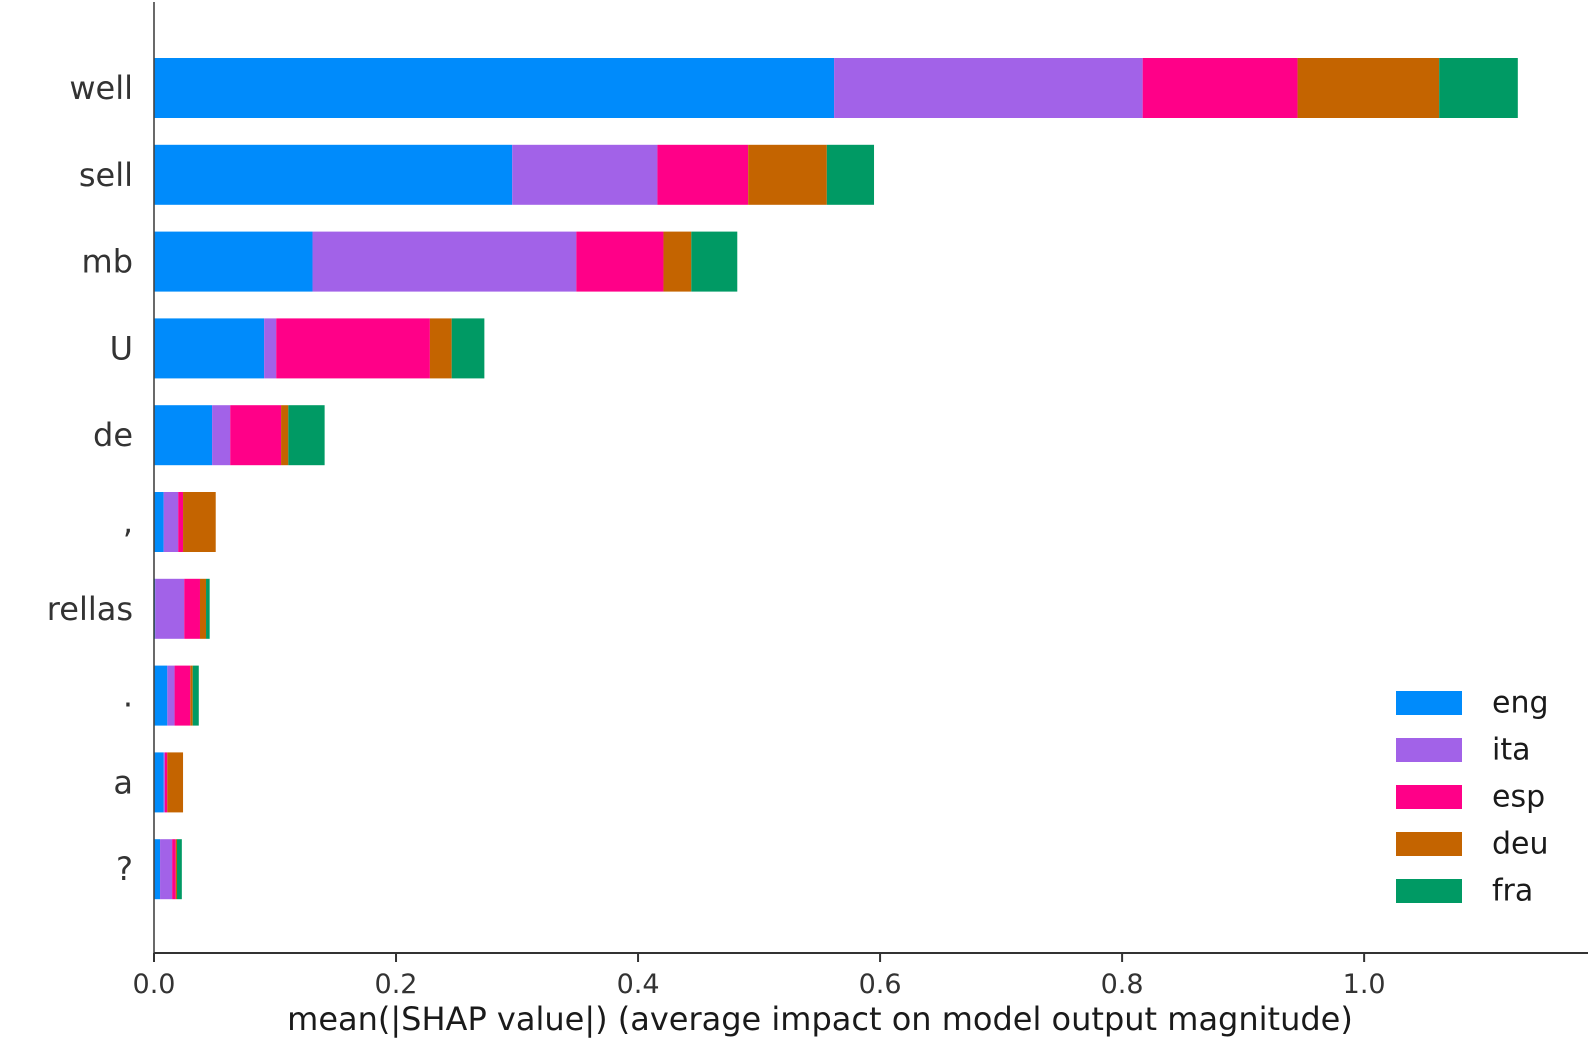 This screenshot has height=1062, width=1594. Describe the element at coordinates (1122, 984) in the screenshot. I see `x-tick-label: 0.8` at that location.